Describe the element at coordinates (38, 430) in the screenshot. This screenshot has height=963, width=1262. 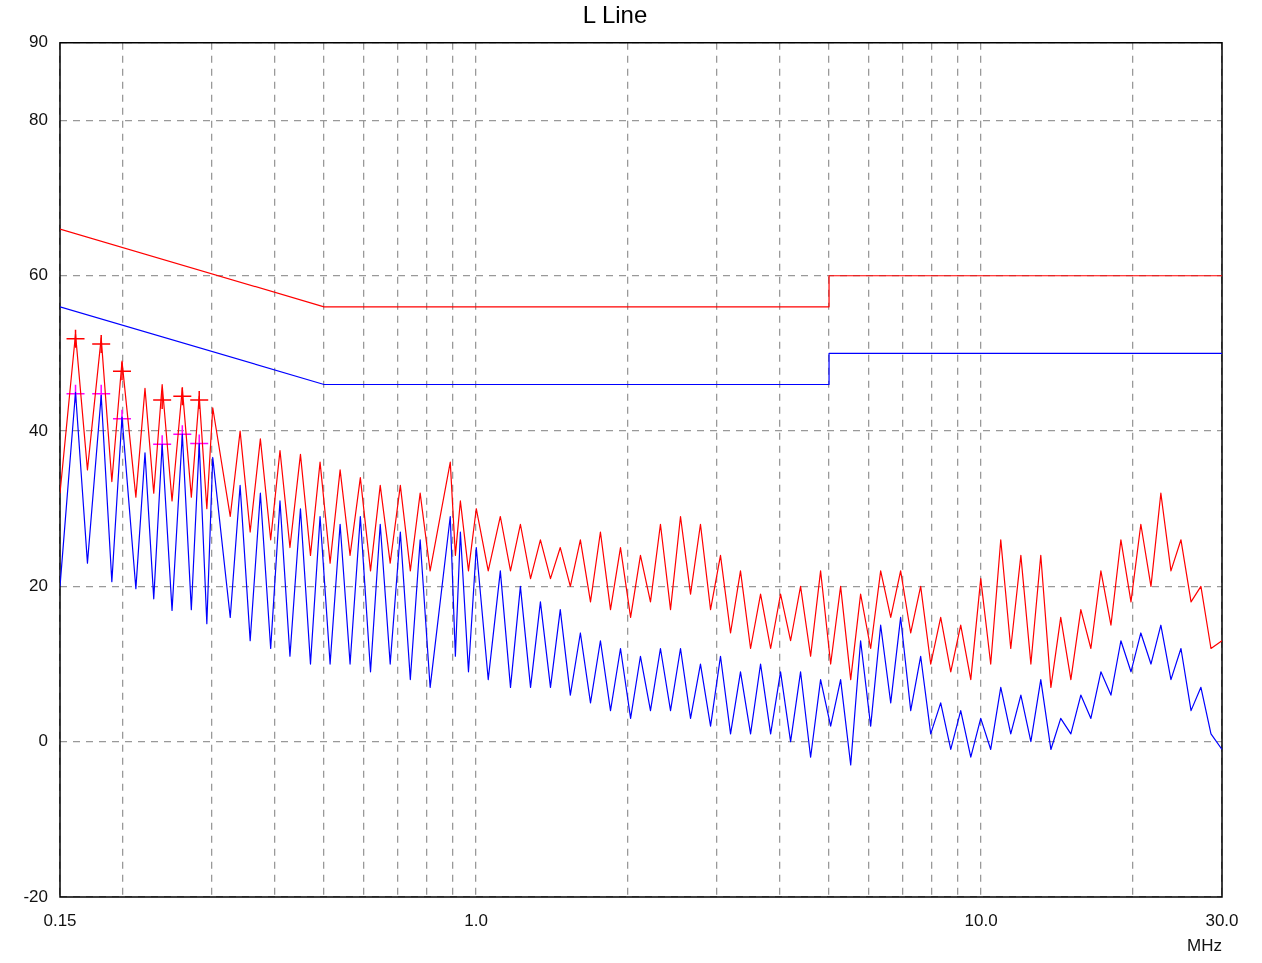
I see `y-tick-label: 40` at that location.